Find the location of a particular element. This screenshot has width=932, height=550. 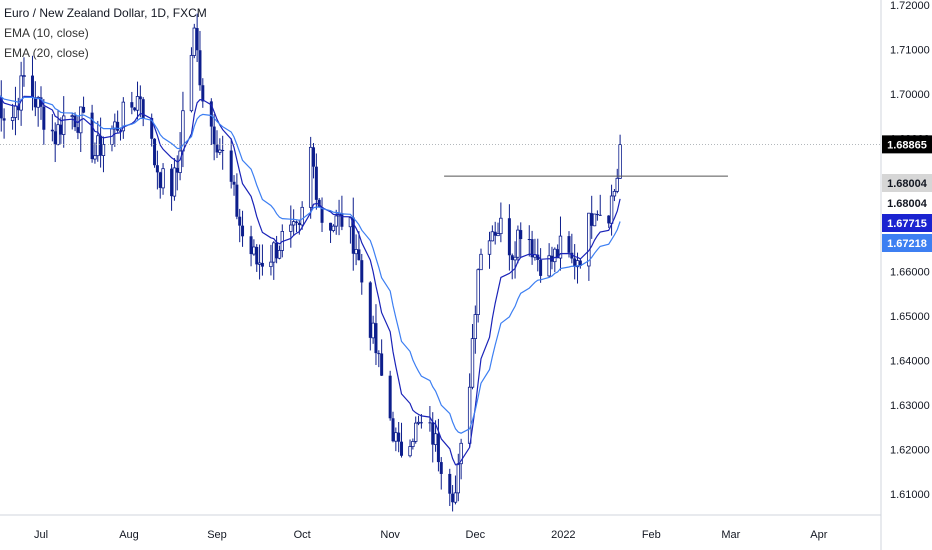

time-axis: Jul Aug Sep Oct Nov Dec 2022 Feb Mar Apr is located at coordinates (440, 527).